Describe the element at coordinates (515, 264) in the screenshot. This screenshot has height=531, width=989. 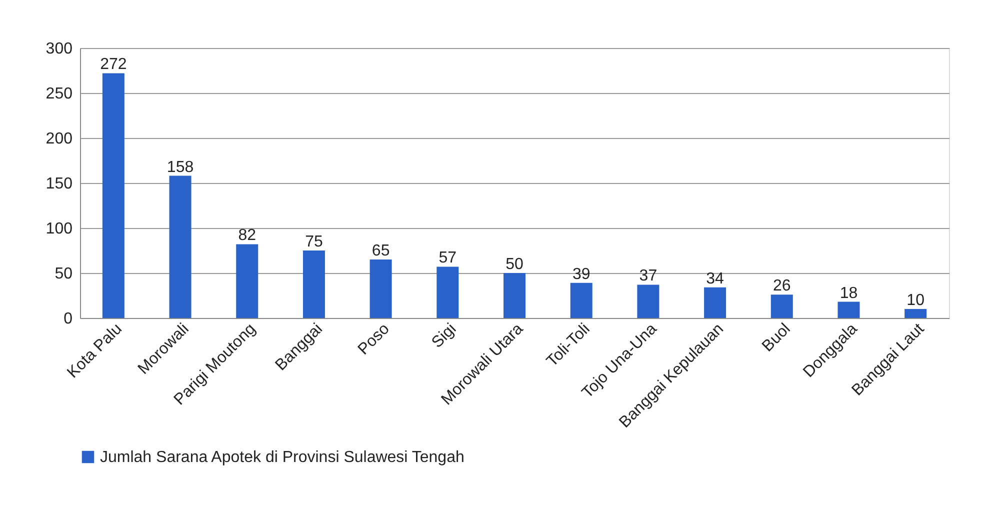
I see `data-label: 50` at that location.